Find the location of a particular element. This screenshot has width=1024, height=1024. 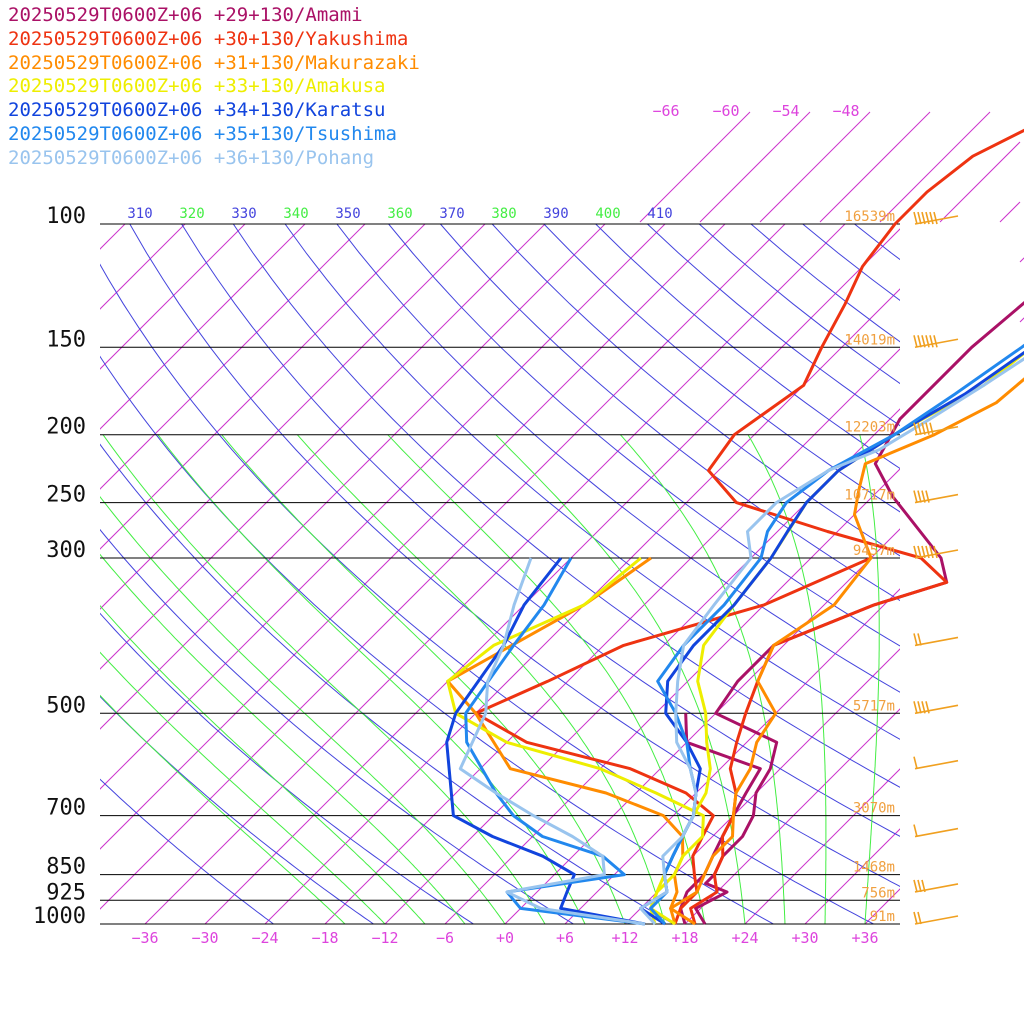

isotherm-label: −66 is located at coordinates (665, 111).